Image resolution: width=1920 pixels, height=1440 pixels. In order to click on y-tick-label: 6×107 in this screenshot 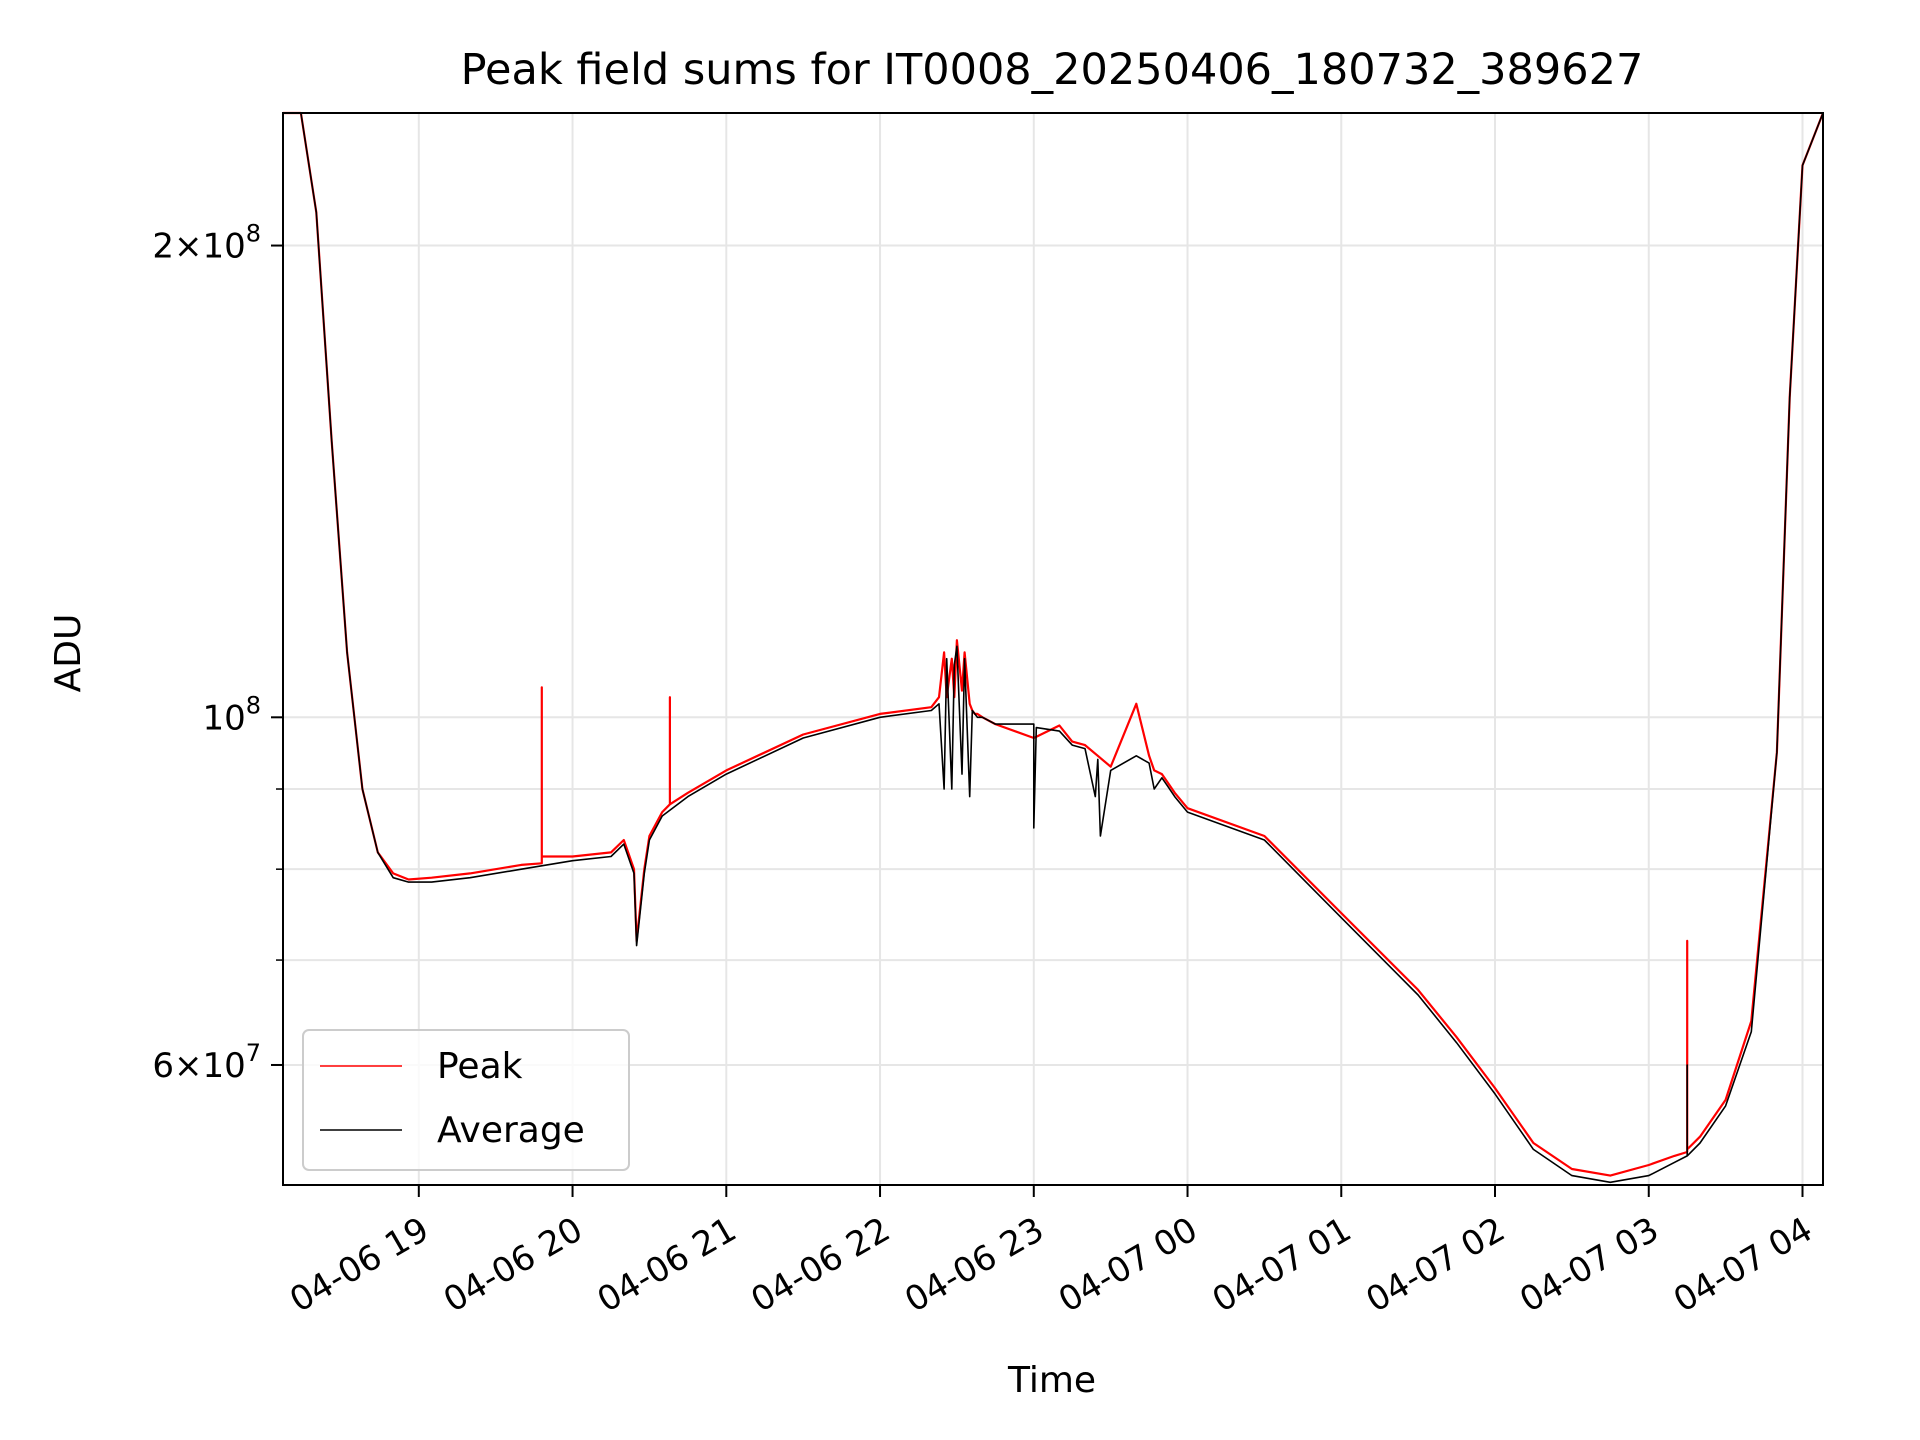, I will do `click(206, 1062)`.